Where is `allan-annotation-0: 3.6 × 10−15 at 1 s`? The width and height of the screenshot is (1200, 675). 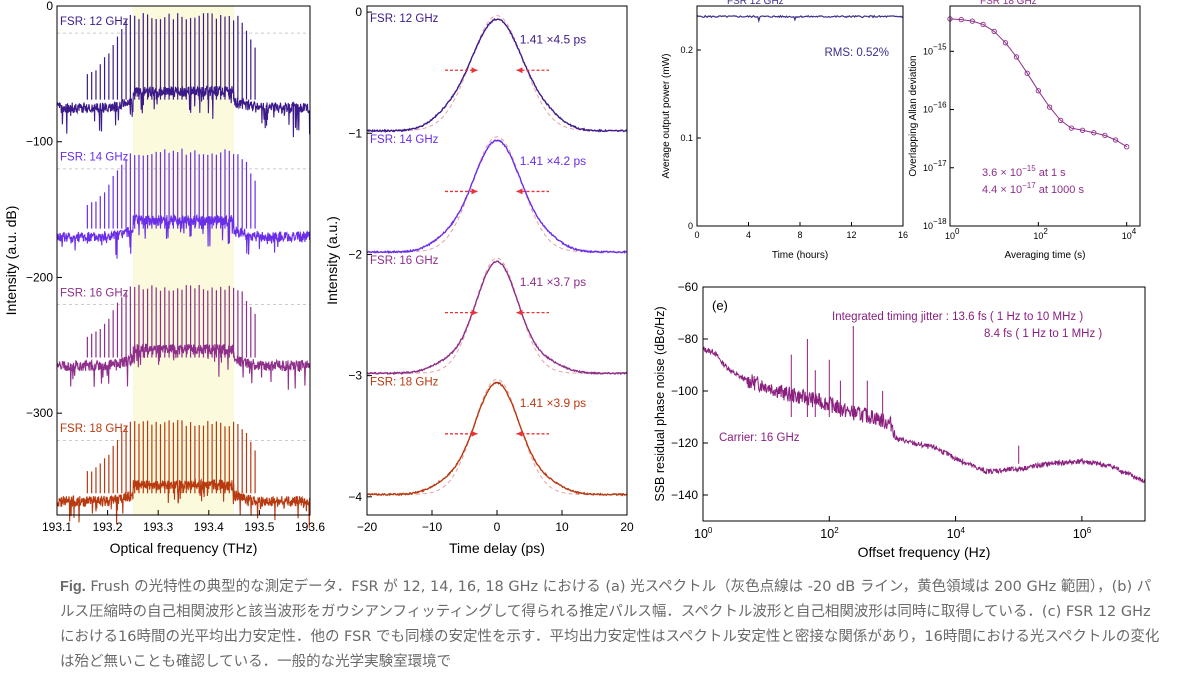 allan-annotation-0: 3.6 × 10−15 at 1 s is located at coordinates (1024, 171).